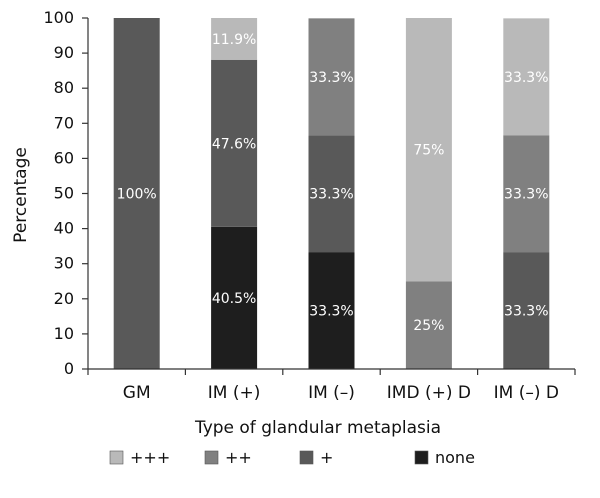  What do you see at coordinates (331, 393) in the screenshot?
I see `category-label: IM (–)` at bounding box center [331, 393].